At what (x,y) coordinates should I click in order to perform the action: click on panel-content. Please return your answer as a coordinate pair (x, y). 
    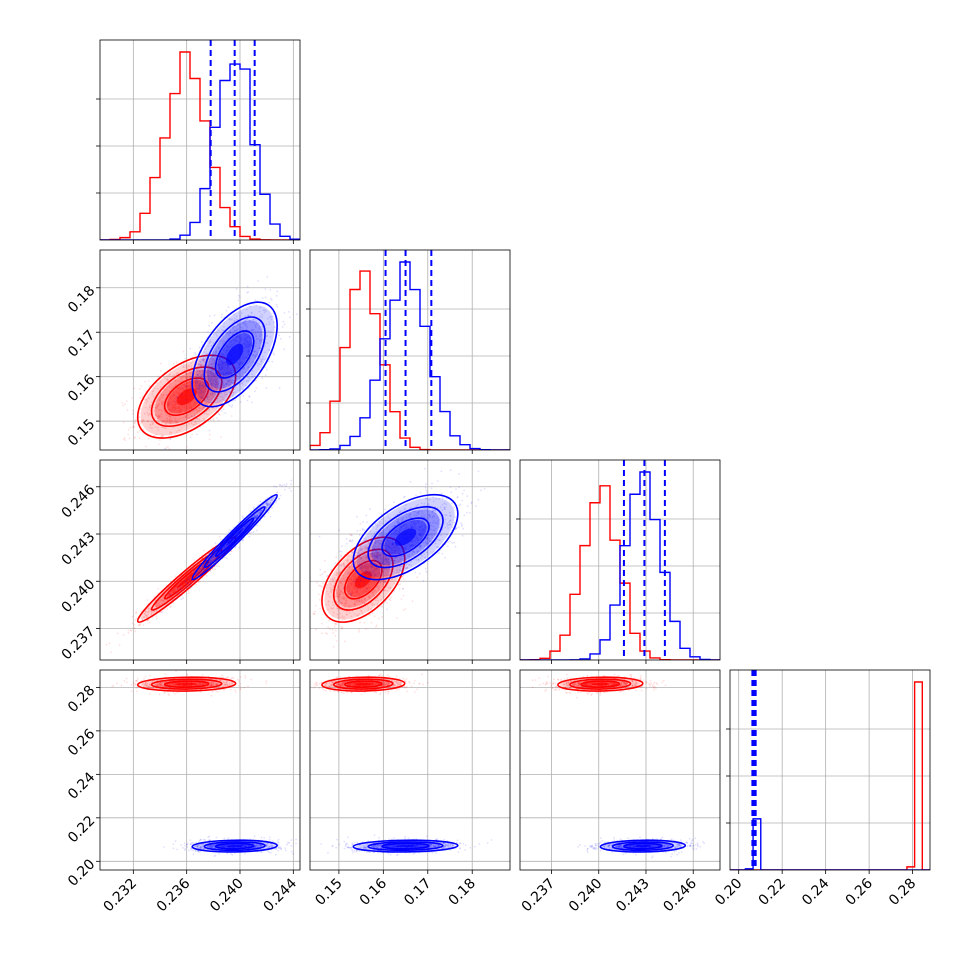
    Looking at the image, I should click on (398, 557).